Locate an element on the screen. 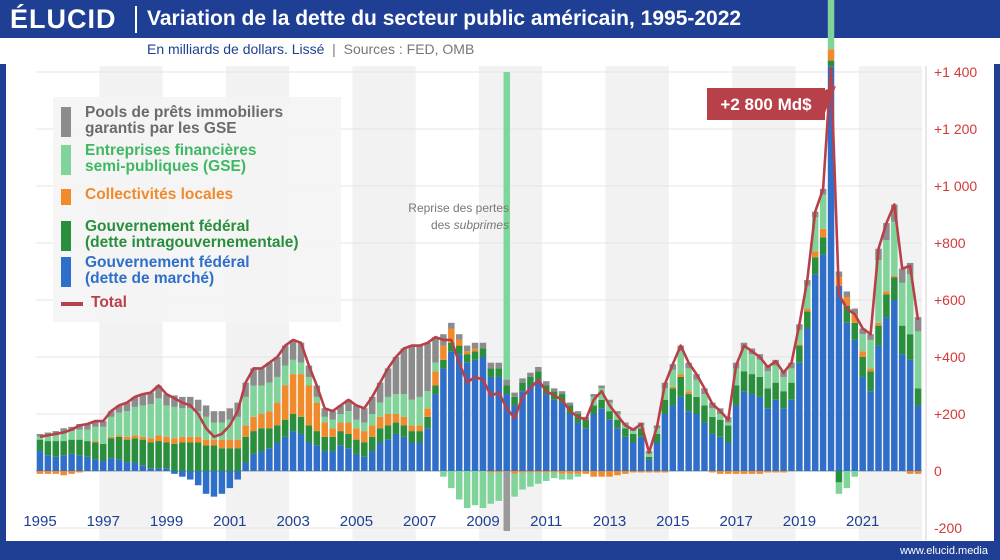 The width and height of the screenshot is (1000, 560). y-tick-label: +800 is located at coordinates (950, 243).